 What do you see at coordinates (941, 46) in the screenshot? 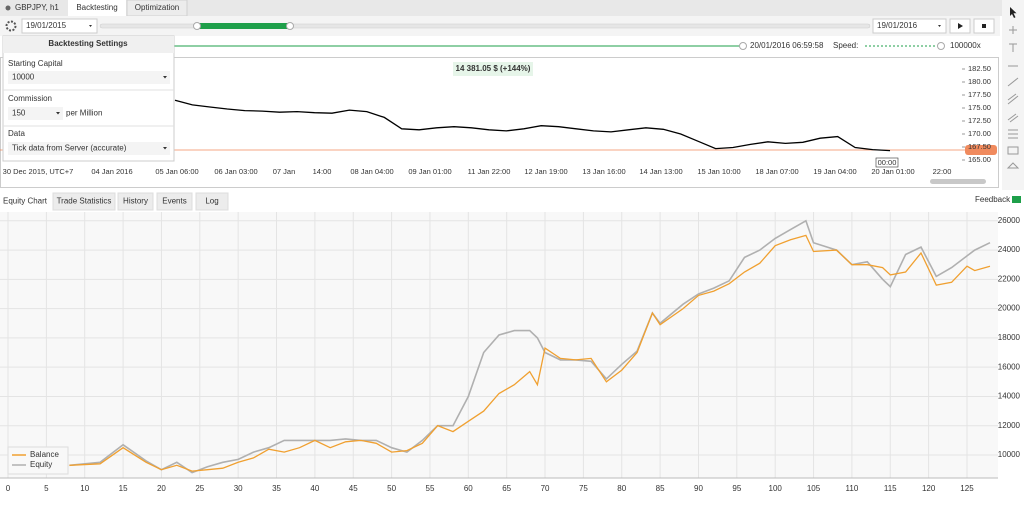
I see `speed-handle` at bounding box center [941, 46].